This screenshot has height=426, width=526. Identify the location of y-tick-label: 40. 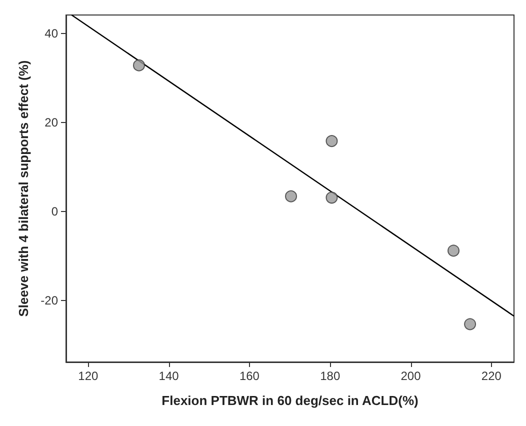
(51, 33).